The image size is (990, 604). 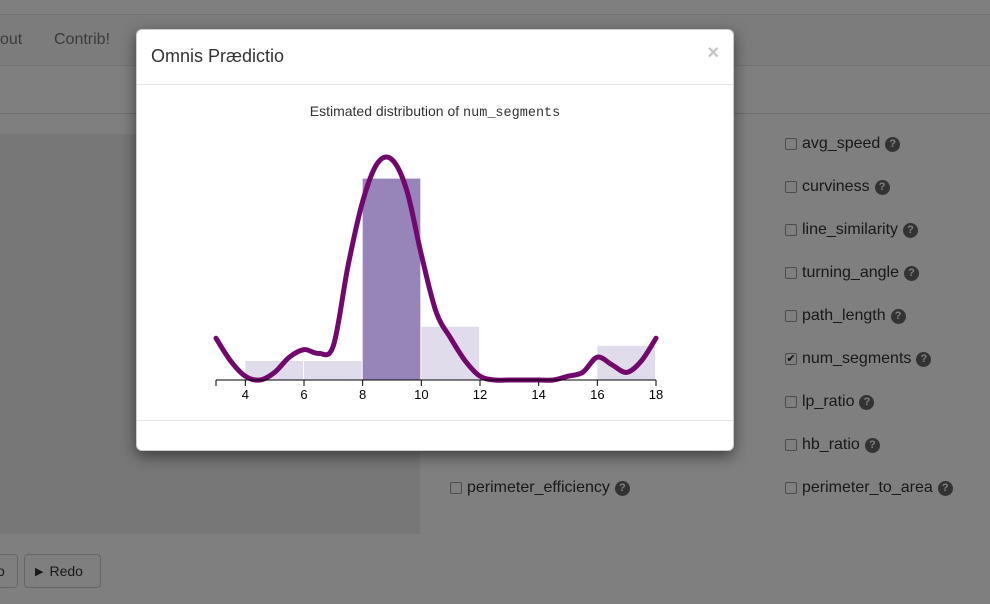 I want to click on stat-label: Median:, so click(x=419, y=418).